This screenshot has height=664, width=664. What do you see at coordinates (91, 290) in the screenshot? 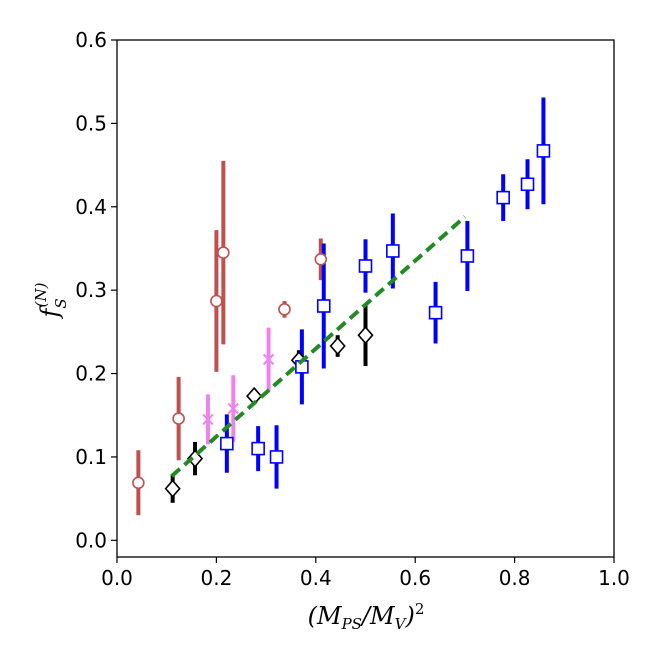
I see `y-tick-label: 0.3` at bounding box center [91, 290].